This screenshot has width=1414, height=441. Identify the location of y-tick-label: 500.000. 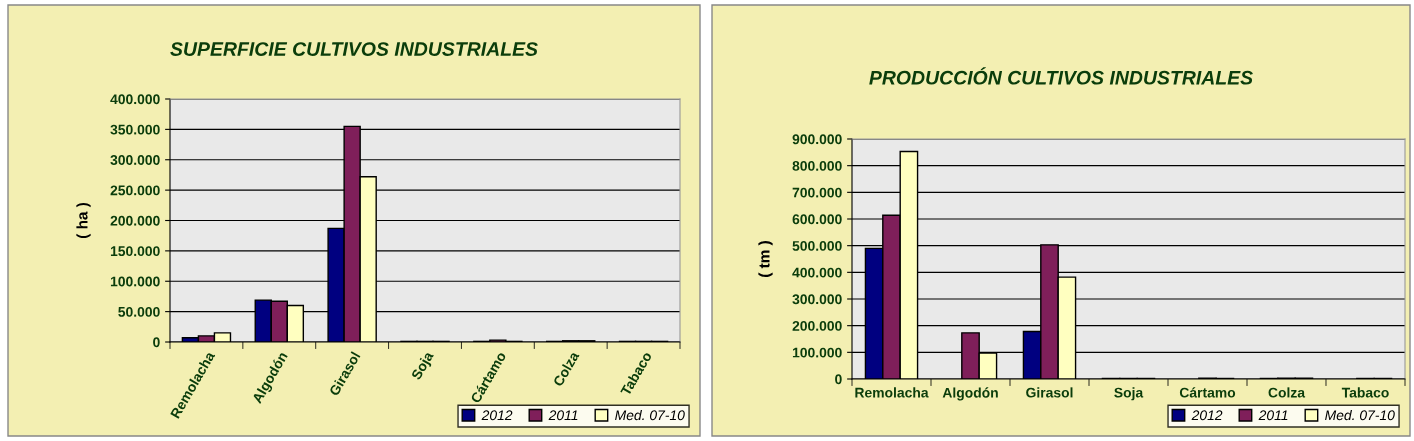
(817, 246).